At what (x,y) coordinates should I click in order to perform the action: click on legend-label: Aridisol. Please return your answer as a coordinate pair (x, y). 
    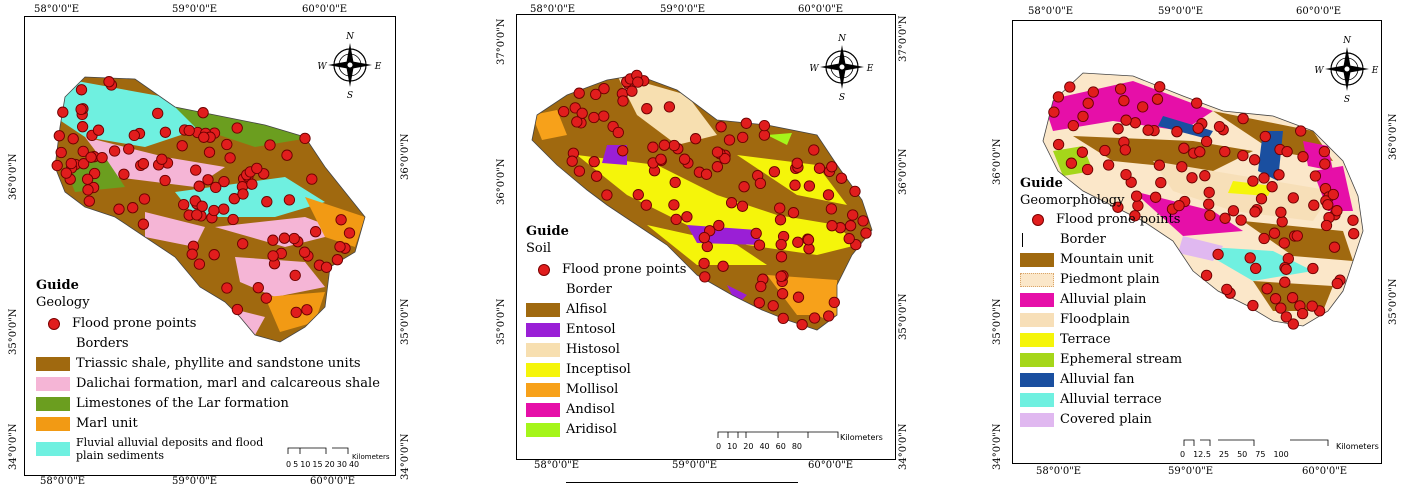
    Looking at the image, I should click on (591, 429).